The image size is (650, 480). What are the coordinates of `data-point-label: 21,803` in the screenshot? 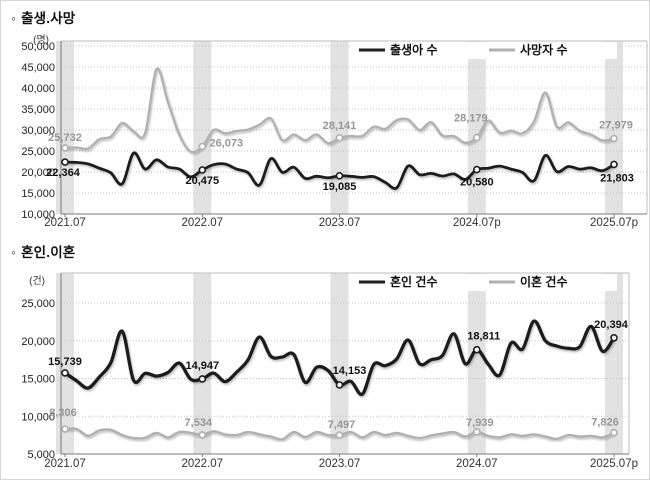 It's located at (617, 178).